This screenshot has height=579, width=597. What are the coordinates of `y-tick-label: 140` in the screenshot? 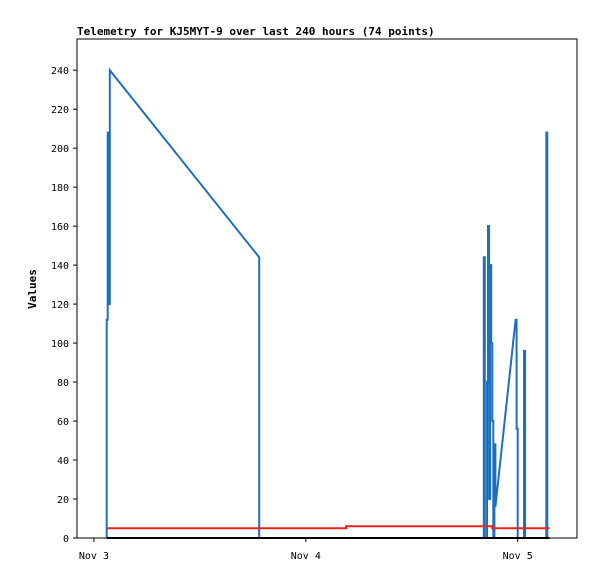 It's located at (60, 266).